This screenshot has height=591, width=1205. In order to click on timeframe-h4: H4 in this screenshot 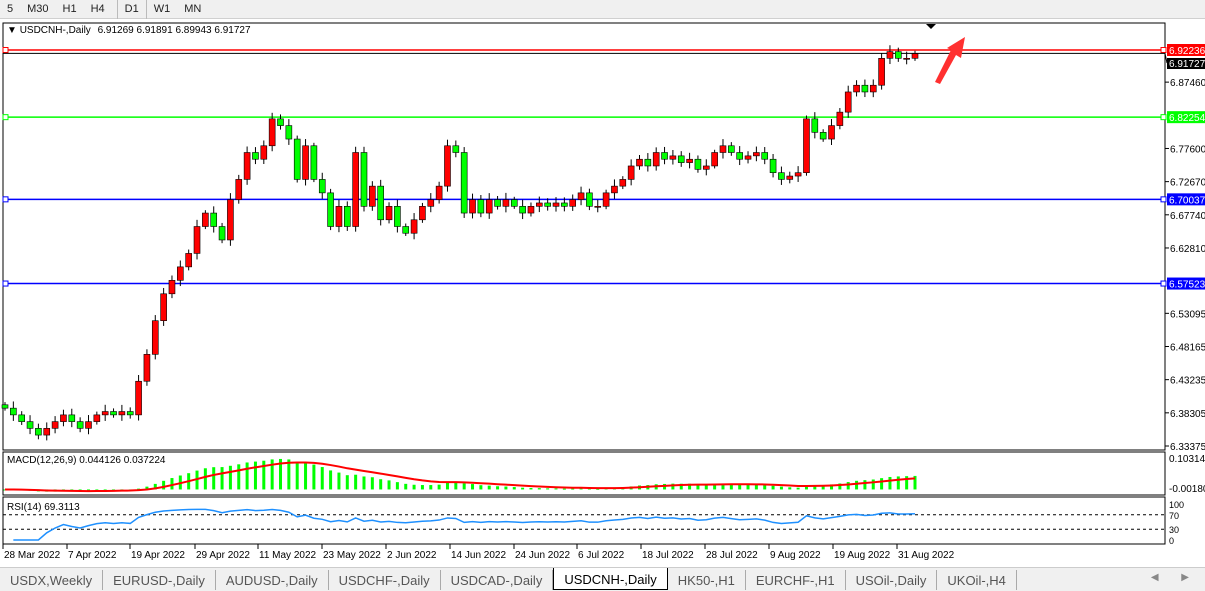, I will do `click(97, 8)`.